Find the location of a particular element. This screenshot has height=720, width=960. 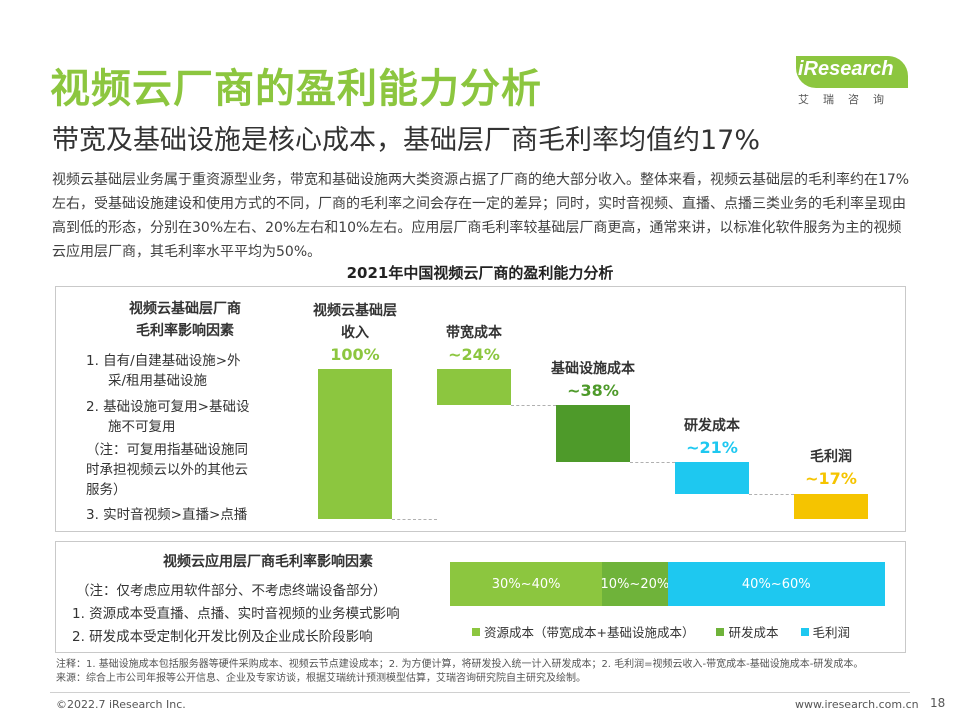

legend-swatch-profit is located at coordinates (804, 631).